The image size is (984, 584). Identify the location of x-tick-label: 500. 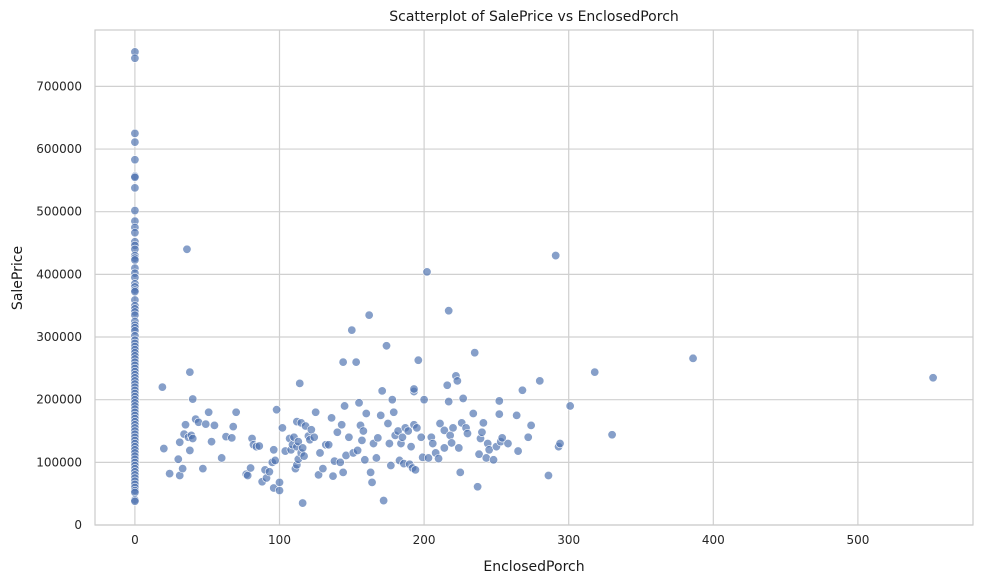
(857, 540).